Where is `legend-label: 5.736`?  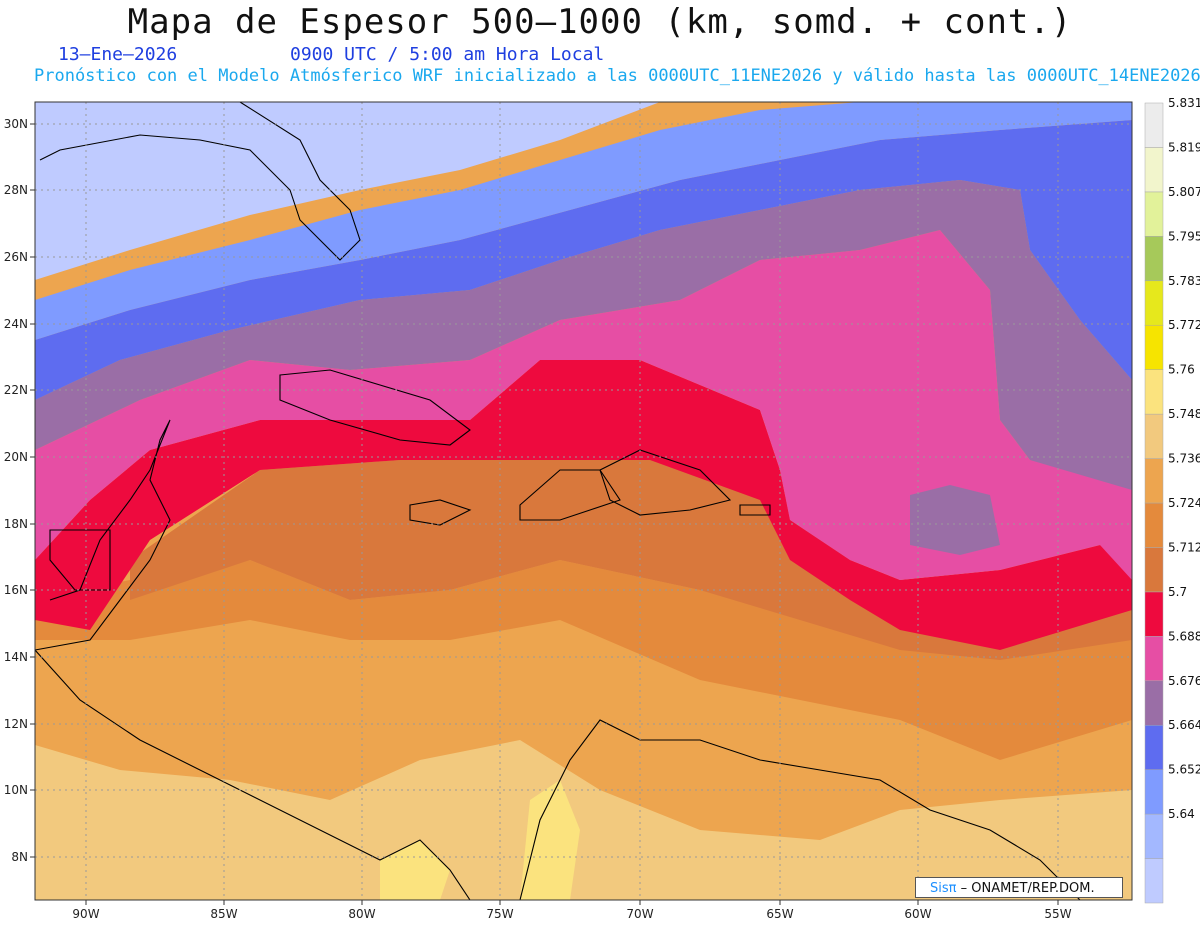 legend-label: 5.736 is located at coordinates (1184, 459).